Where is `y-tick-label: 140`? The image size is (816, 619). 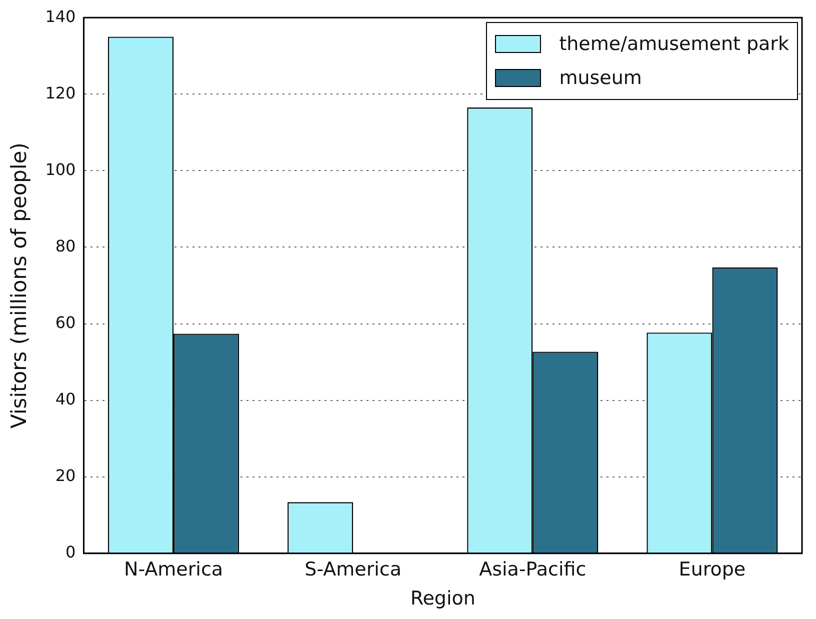 y-tick-label: 140 is located at coordinates (60, 16).